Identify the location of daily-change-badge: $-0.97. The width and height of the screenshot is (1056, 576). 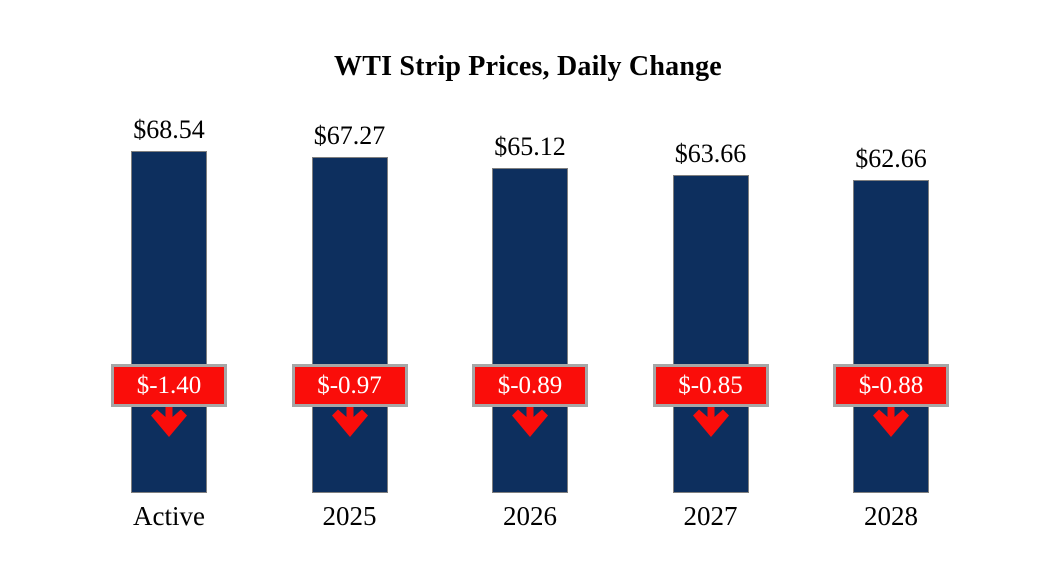
(349, 385).